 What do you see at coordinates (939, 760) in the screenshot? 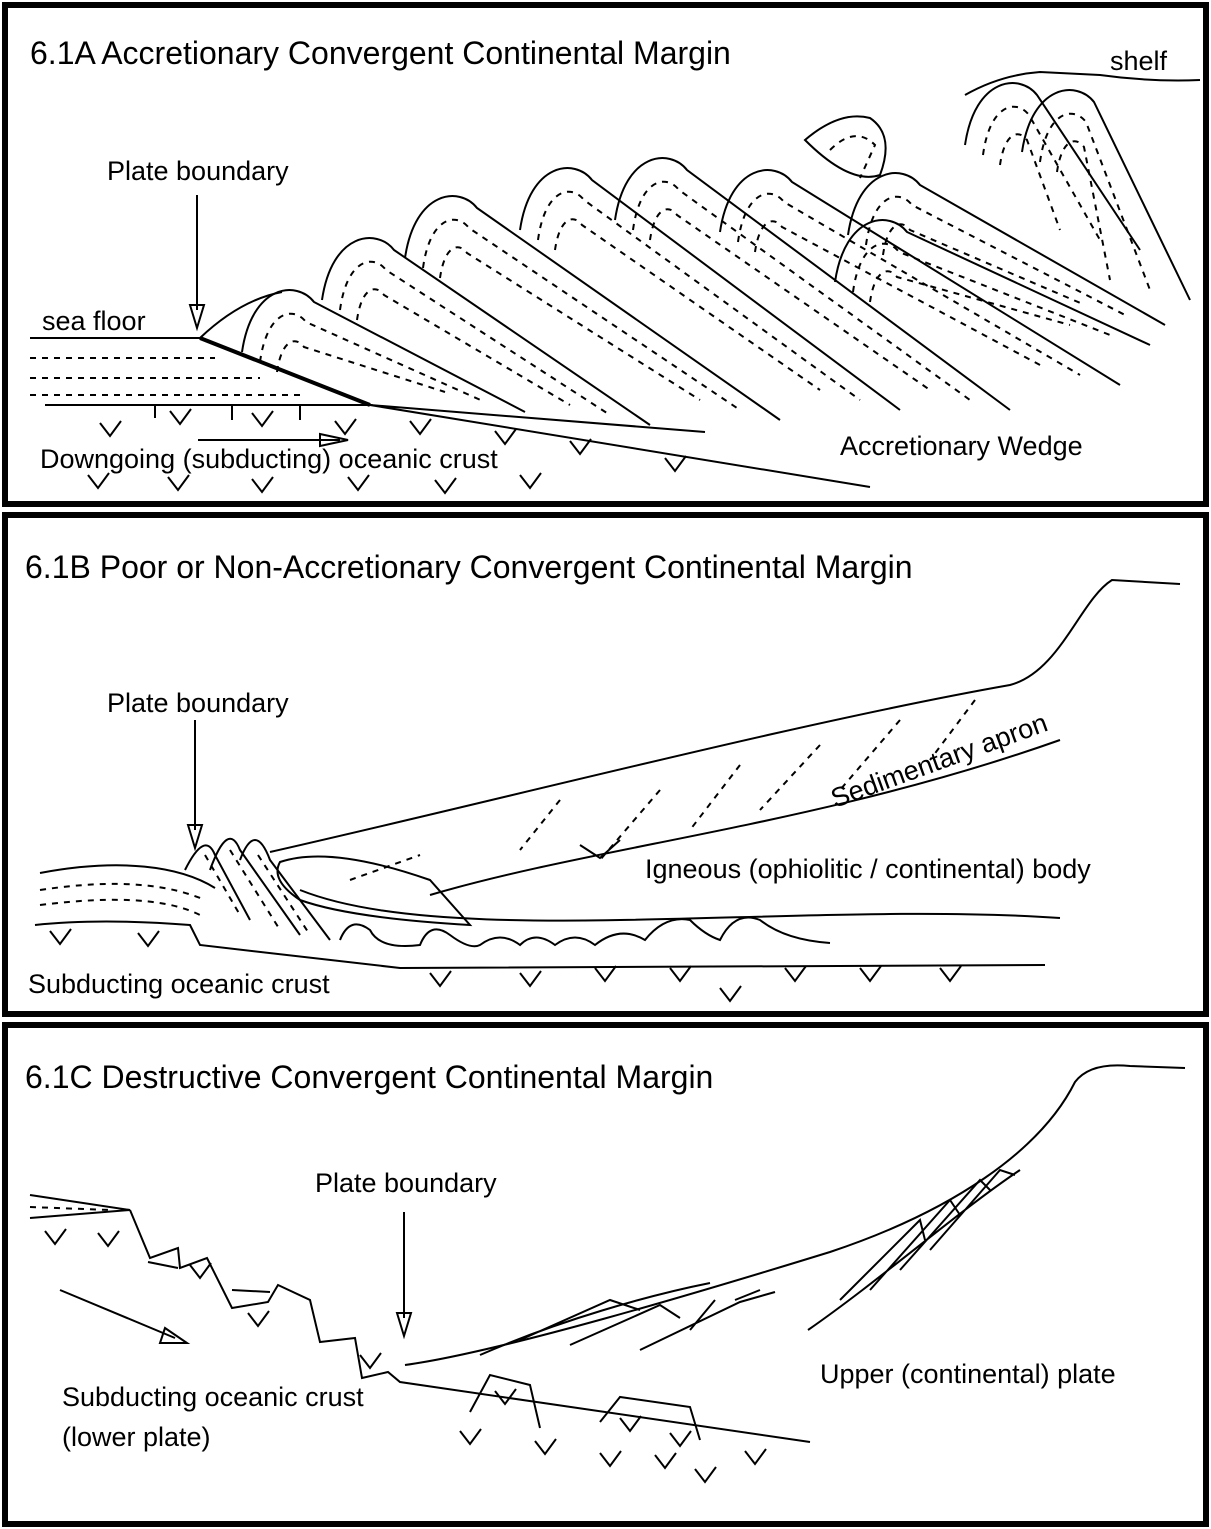
I see `label: Sedimentary apron` at bounding box center [939, 760].